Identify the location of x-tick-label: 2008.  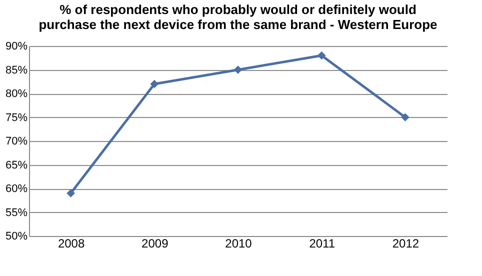
(71, 243).